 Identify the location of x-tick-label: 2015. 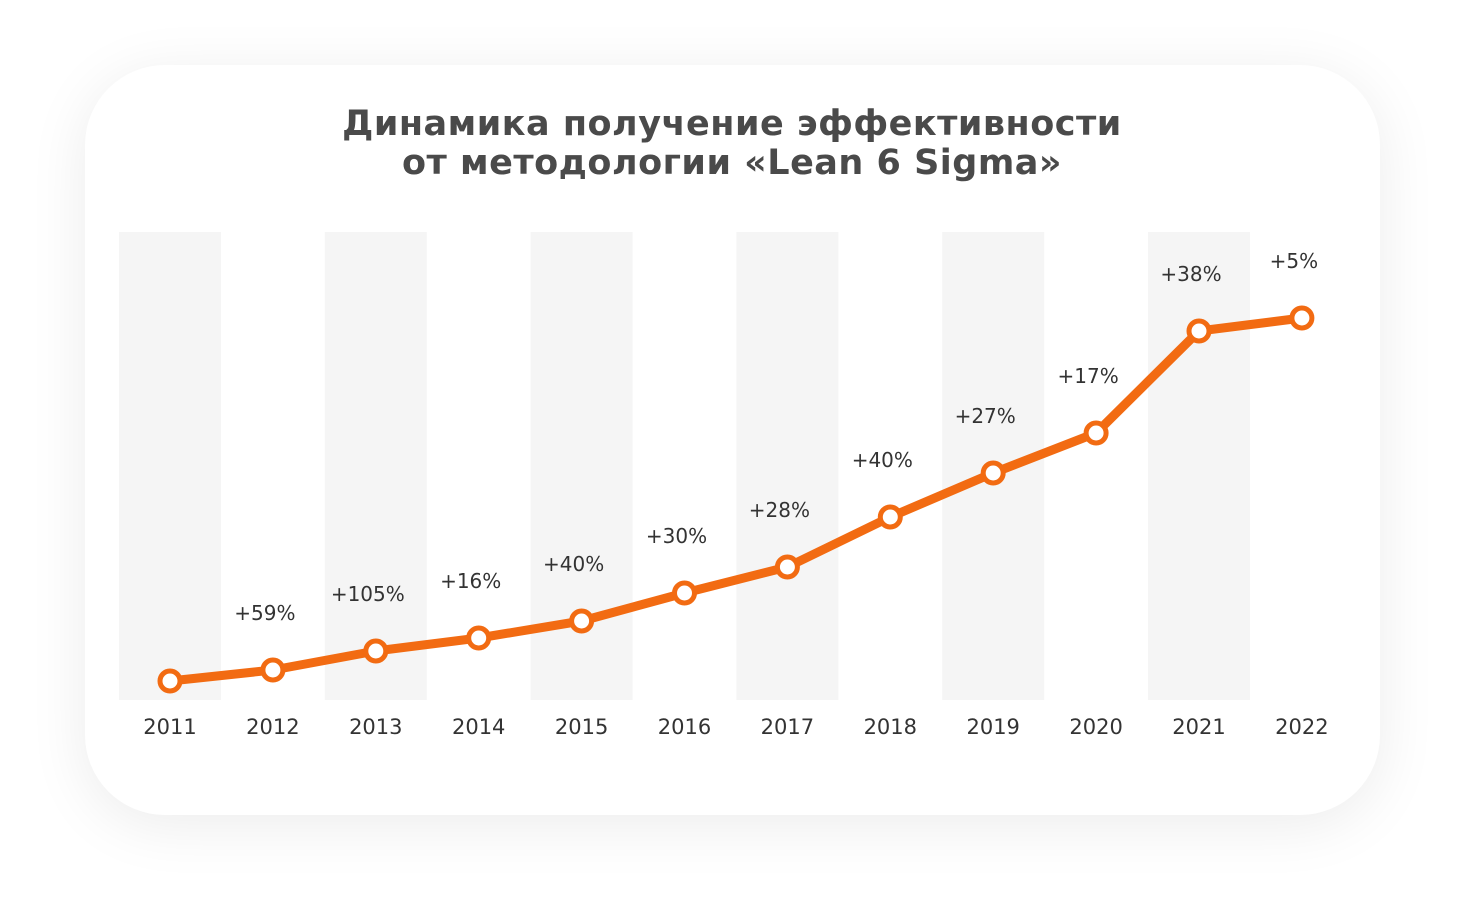
(581, 727).